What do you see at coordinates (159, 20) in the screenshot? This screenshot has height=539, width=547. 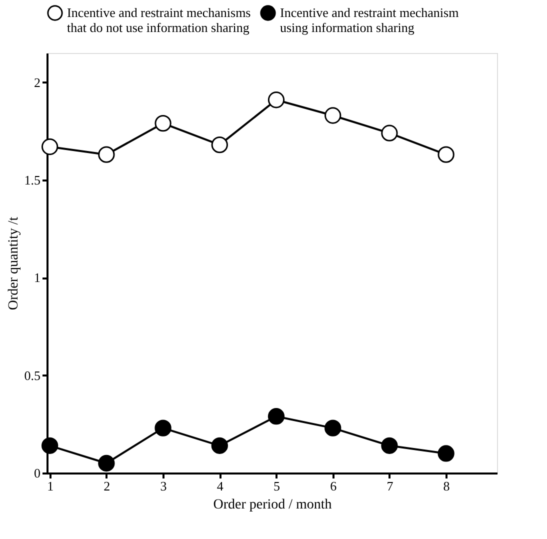 I see `legend-label: Incentive and restraint mechanisms that do not use information sharing` at bounding box center [159, 20].